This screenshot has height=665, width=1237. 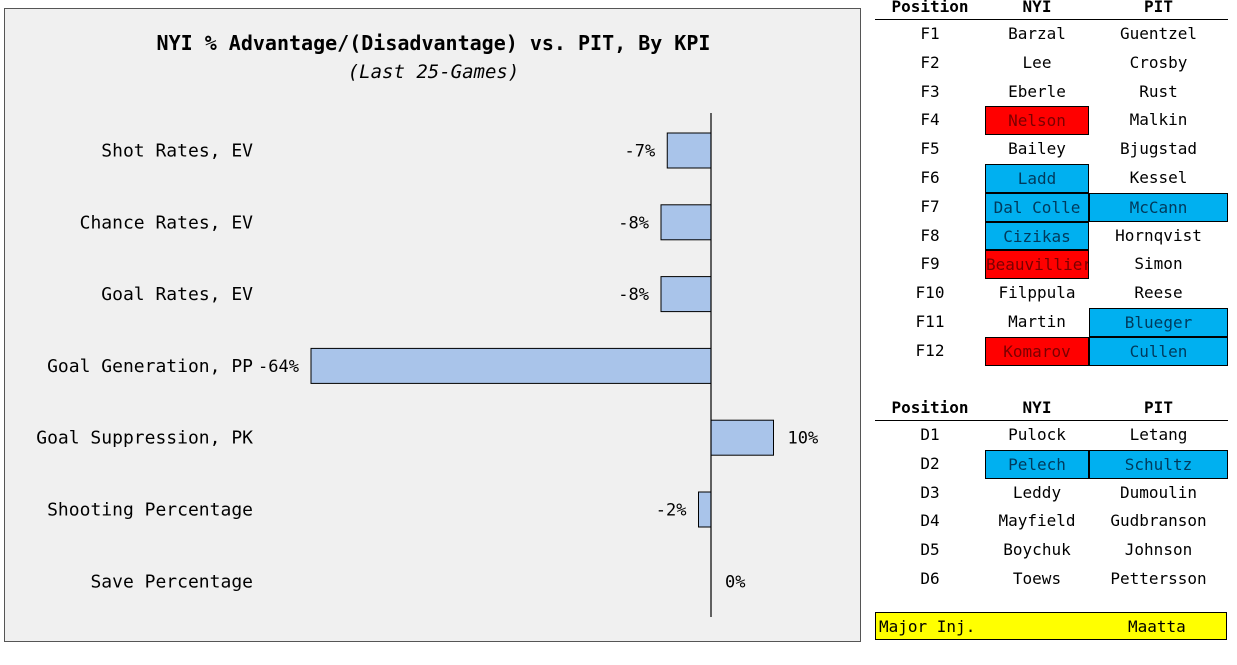 I want to click on pit-player-cell: Bjugstad, so click(x=1158, y=149).